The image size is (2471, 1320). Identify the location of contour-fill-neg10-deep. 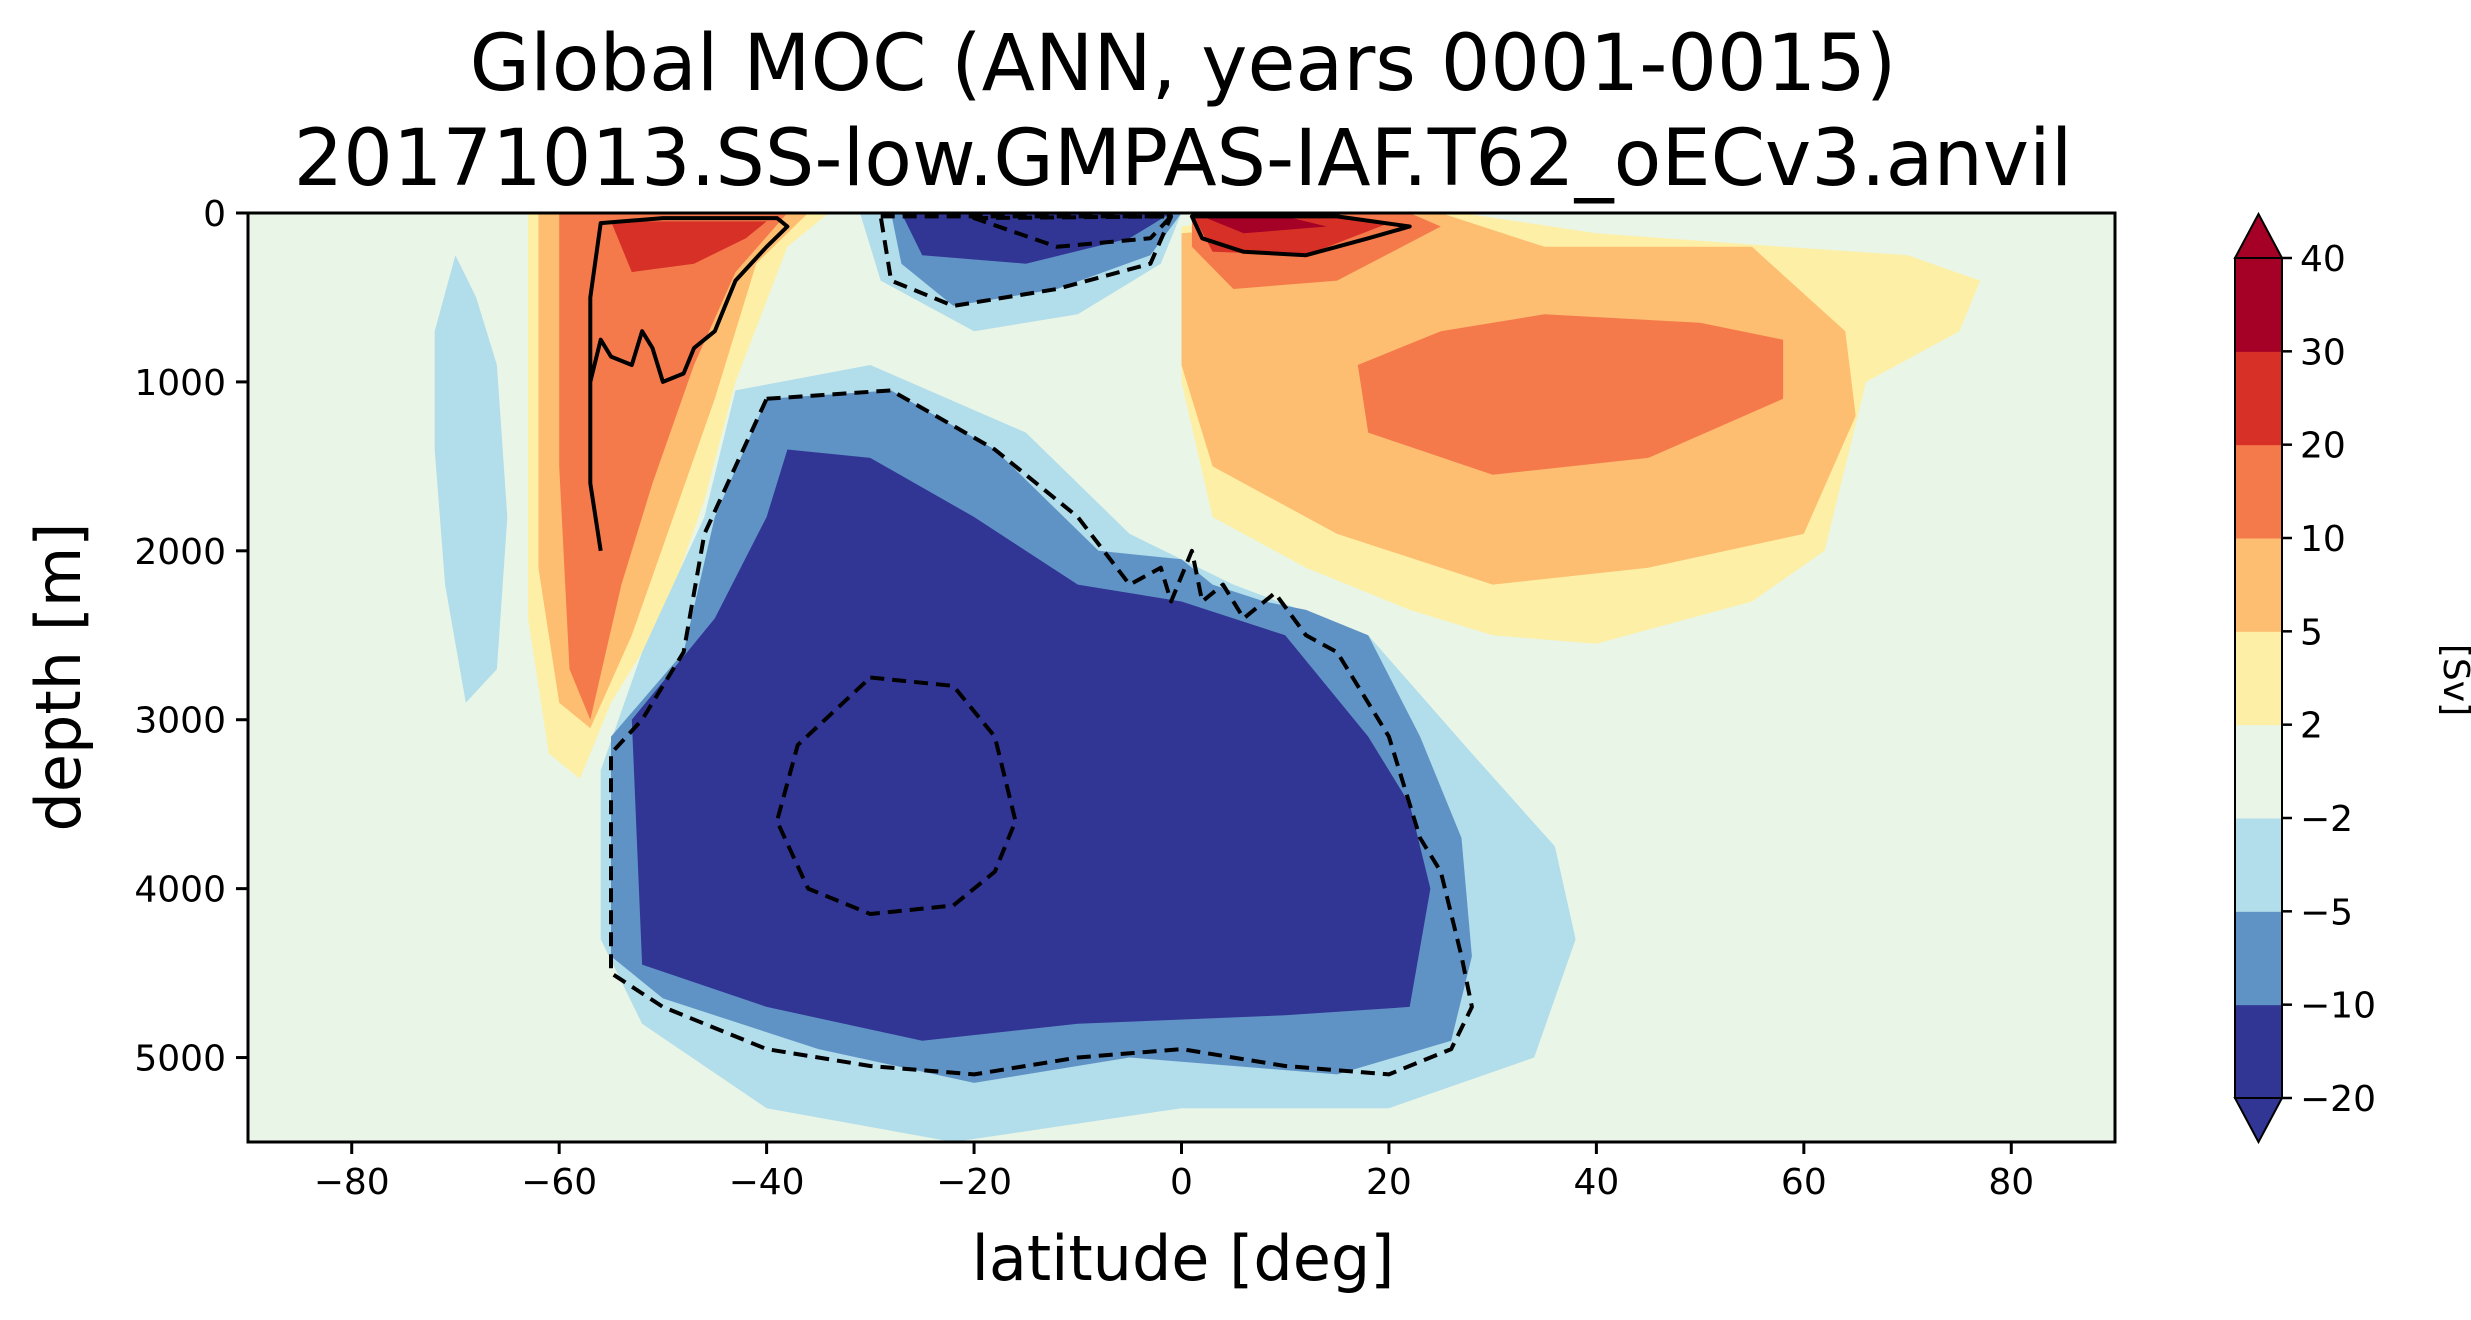
(1031, 745).